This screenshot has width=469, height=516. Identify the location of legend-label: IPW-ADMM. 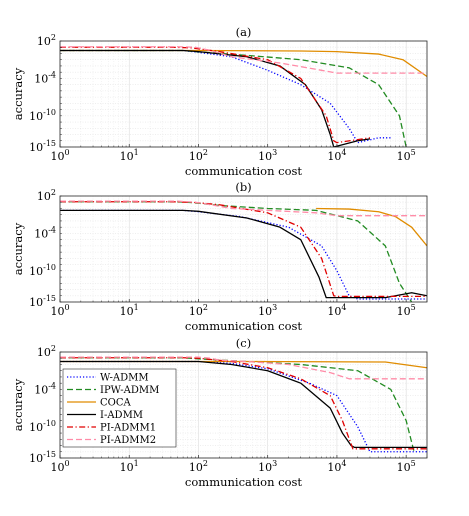
(129, 390).